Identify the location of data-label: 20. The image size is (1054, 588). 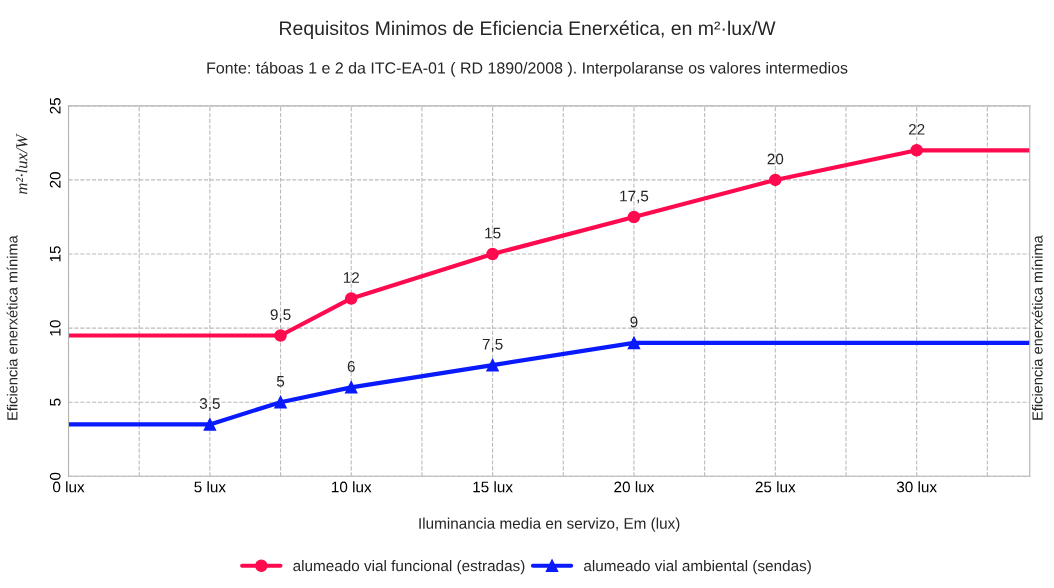
(775, 159).